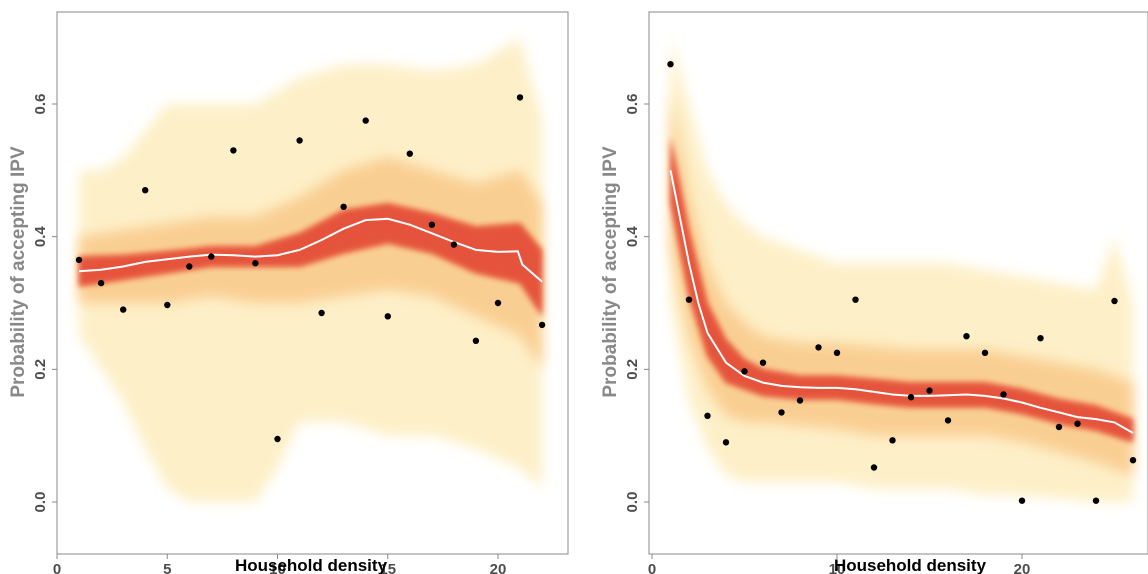 This screenshot has height=574, width=1148. I want to click on x-tick-label: 15, so click(387, 567).